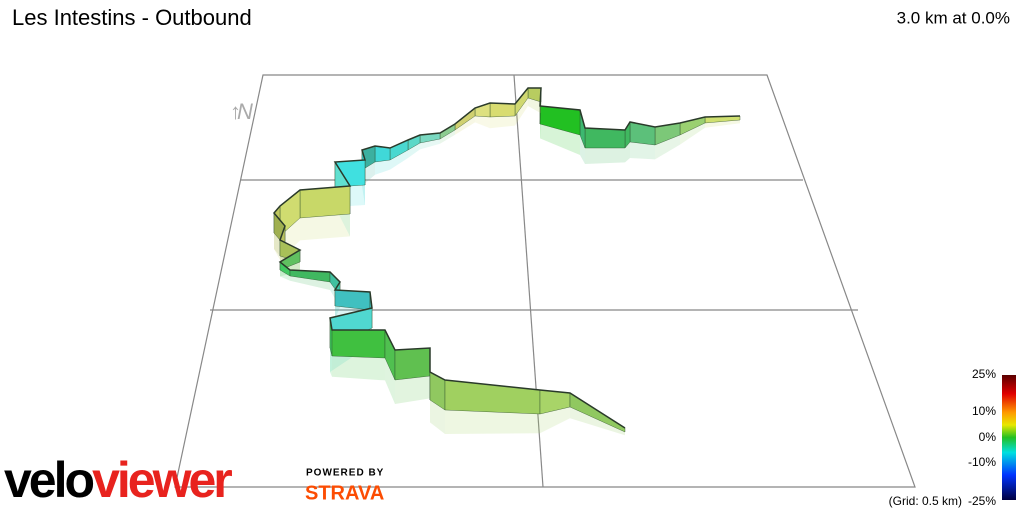 This screenshot has height=517, width=1024. Describe the element at coordinates (982, 501) in the screenshot. I see `scale-label: -25%` at that location.